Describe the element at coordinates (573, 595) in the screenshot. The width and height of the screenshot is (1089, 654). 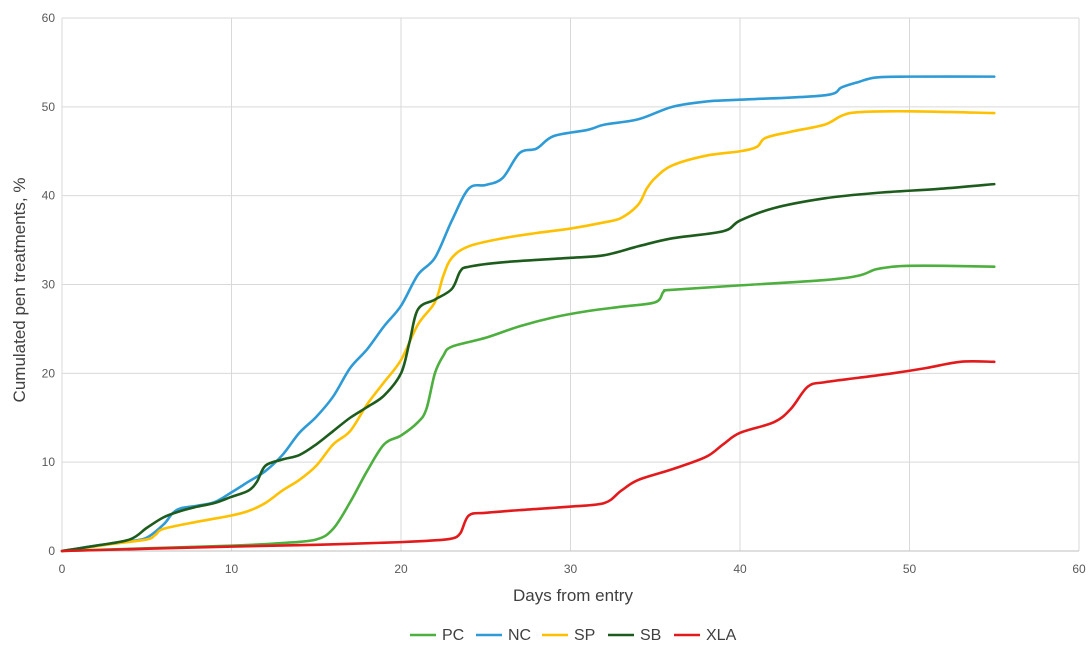
I see `x-axis-title: Days from entry` at that location.